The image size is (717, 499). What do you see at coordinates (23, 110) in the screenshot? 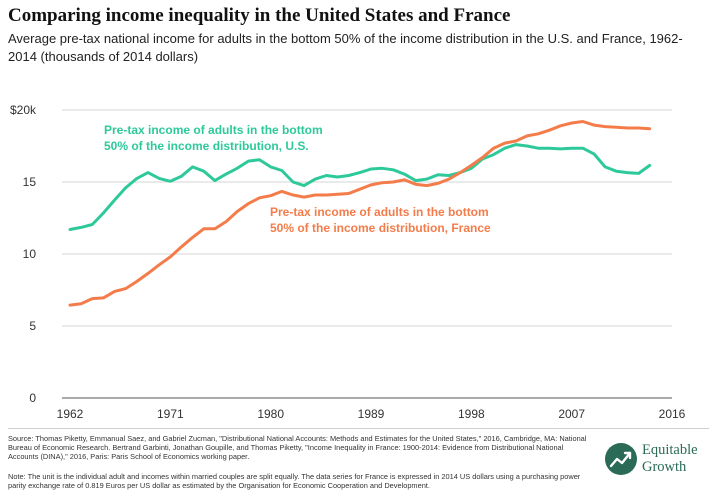
I see `y-tick-label: $20k` at bounding box center [23, 110].